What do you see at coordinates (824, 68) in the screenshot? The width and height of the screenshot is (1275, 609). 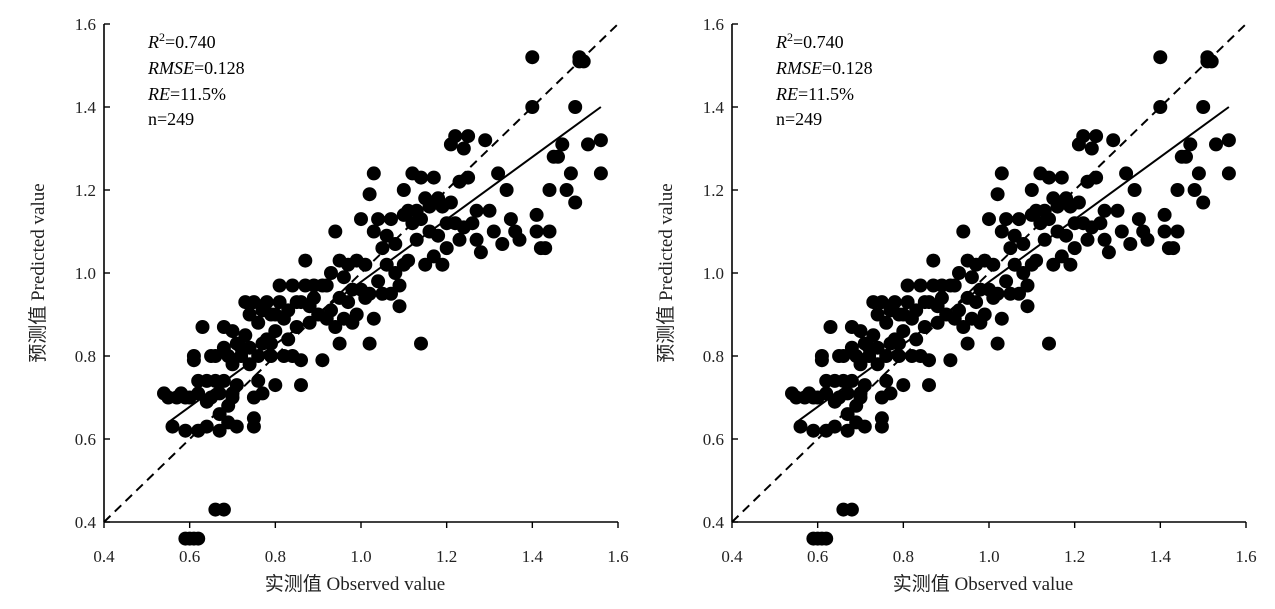 I see `stat-rmse: RMSE=0.128` at bounding box center [824, 68].